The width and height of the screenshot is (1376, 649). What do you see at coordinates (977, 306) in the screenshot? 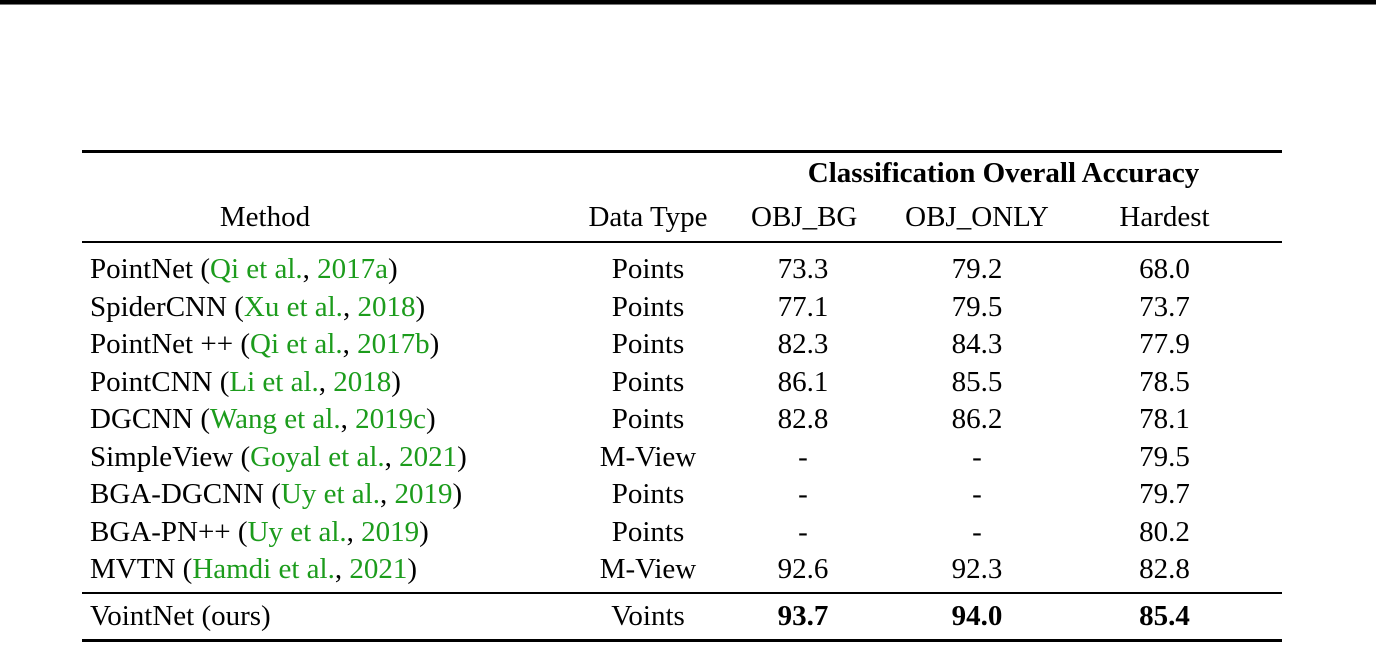
I see `obj-only-value: 79.5` at bounding box center [977, 306].